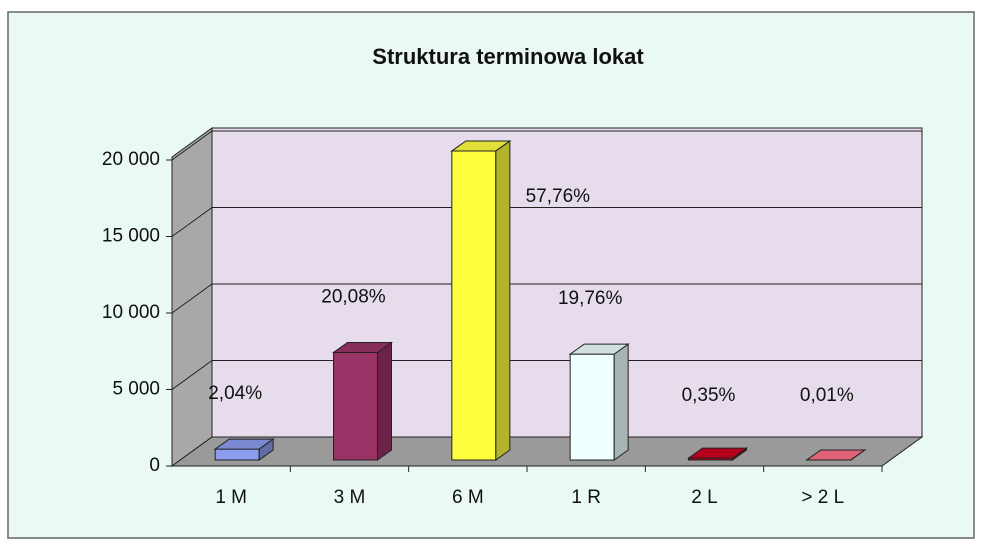  Describe the element at coordinates (558, 196) in the screenshot. I see `data-label: 57,76%` at that location.